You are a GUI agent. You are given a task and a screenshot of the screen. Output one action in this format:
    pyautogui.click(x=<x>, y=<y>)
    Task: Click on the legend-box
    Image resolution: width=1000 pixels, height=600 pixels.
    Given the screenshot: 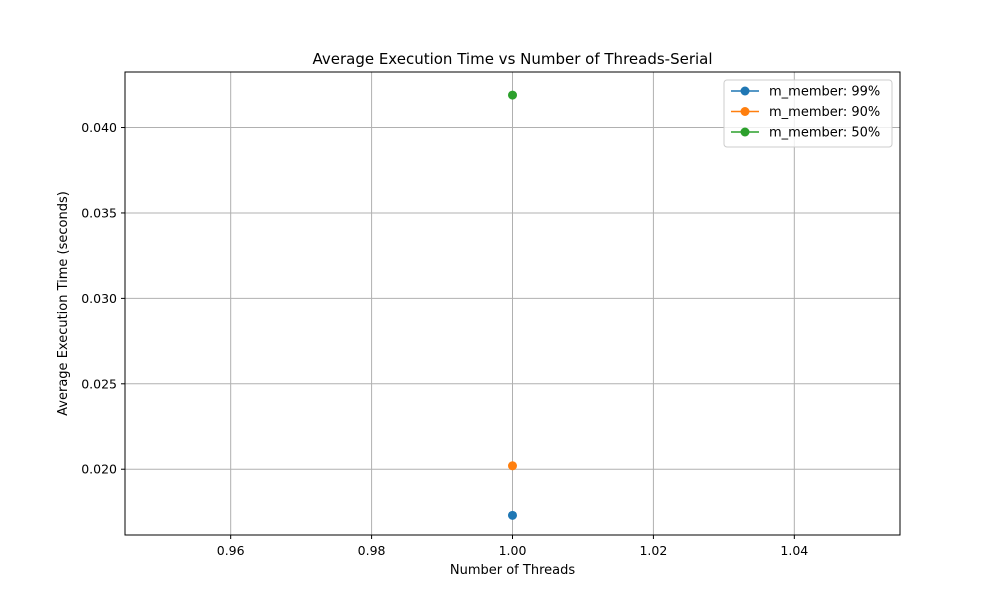 What is the action you would take?
    pyautogui.click(x=808, y=113)
    